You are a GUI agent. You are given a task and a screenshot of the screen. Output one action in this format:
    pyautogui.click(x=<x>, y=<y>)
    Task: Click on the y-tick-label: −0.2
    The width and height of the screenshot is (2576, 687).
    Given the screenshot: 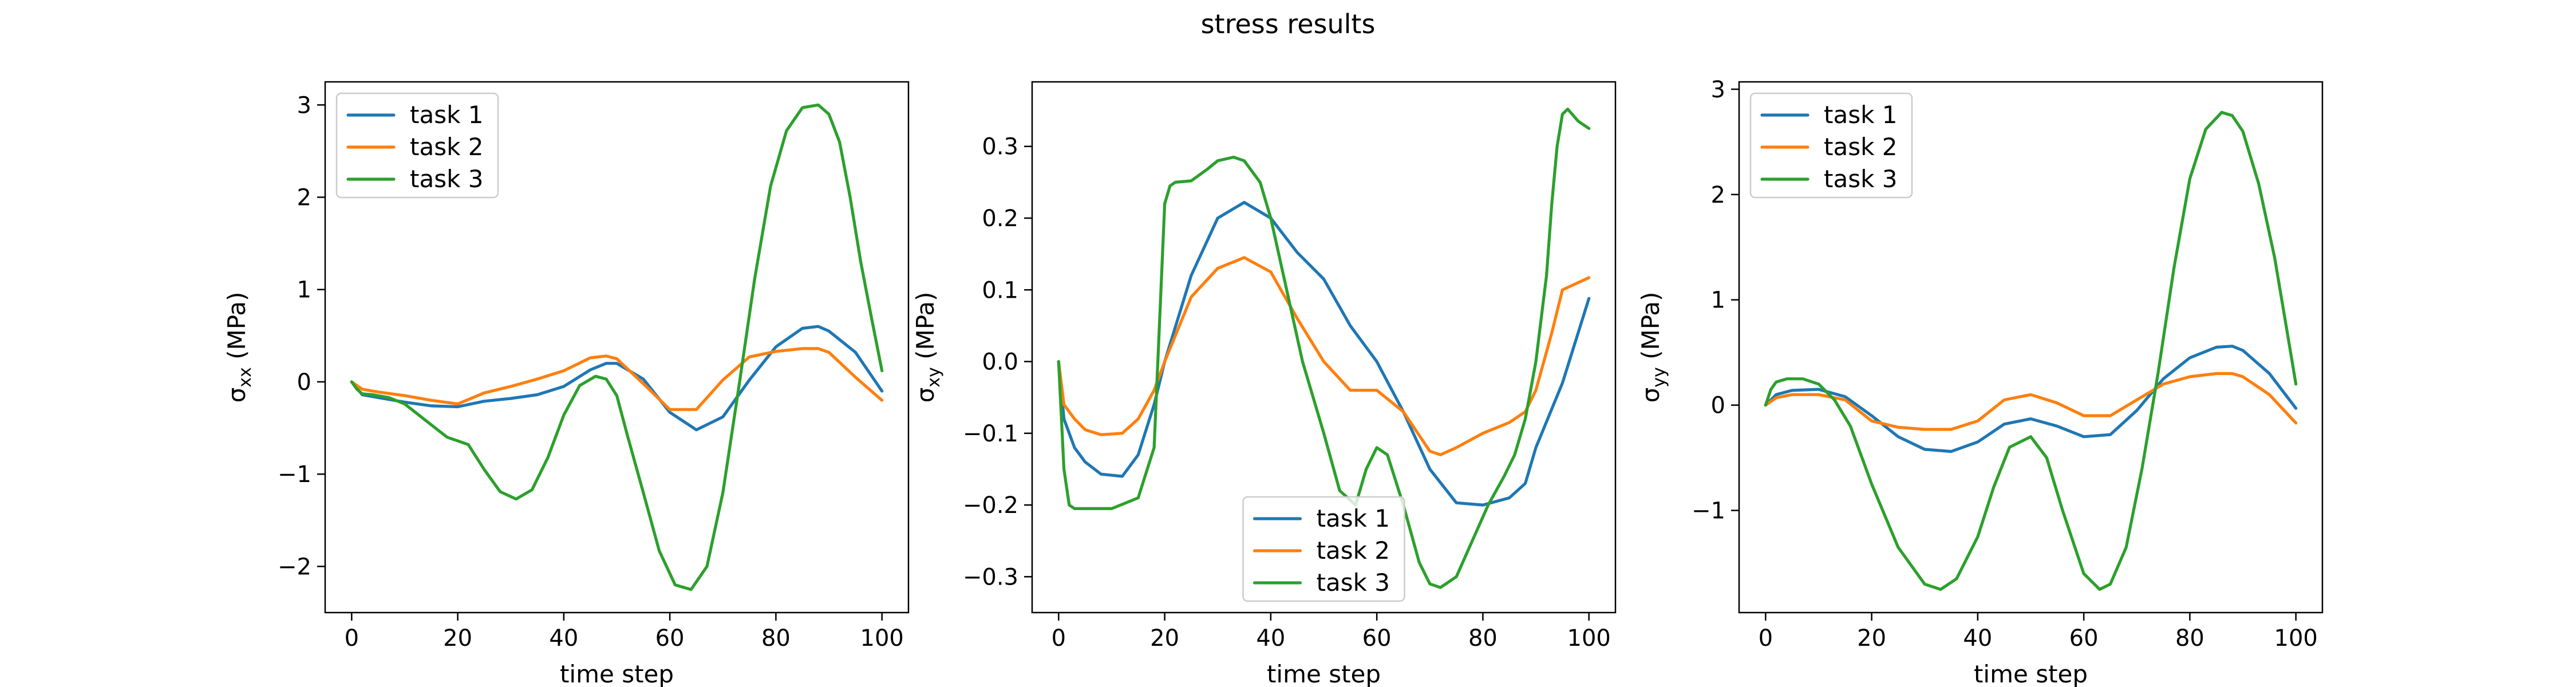 What is the action you would take?
    pyautogui.click(x=990, y=505)
    